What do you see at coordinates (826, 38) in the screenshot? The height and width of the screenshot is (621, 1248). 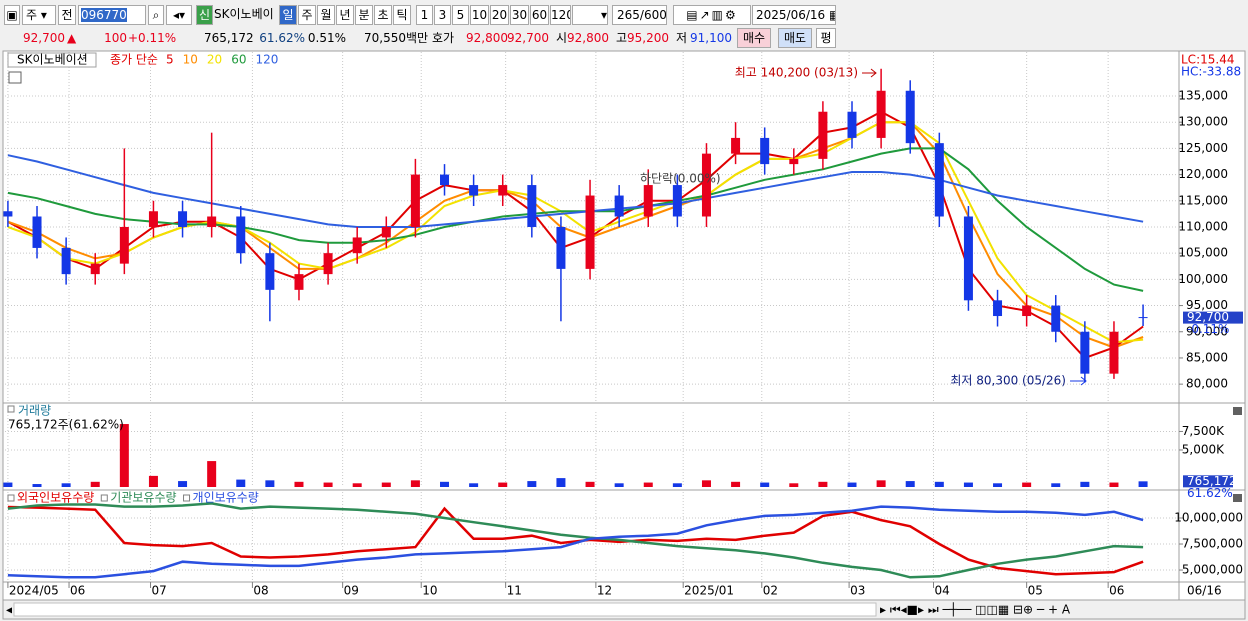 I see `avg-button: 평` at bounding box center [826, 38].